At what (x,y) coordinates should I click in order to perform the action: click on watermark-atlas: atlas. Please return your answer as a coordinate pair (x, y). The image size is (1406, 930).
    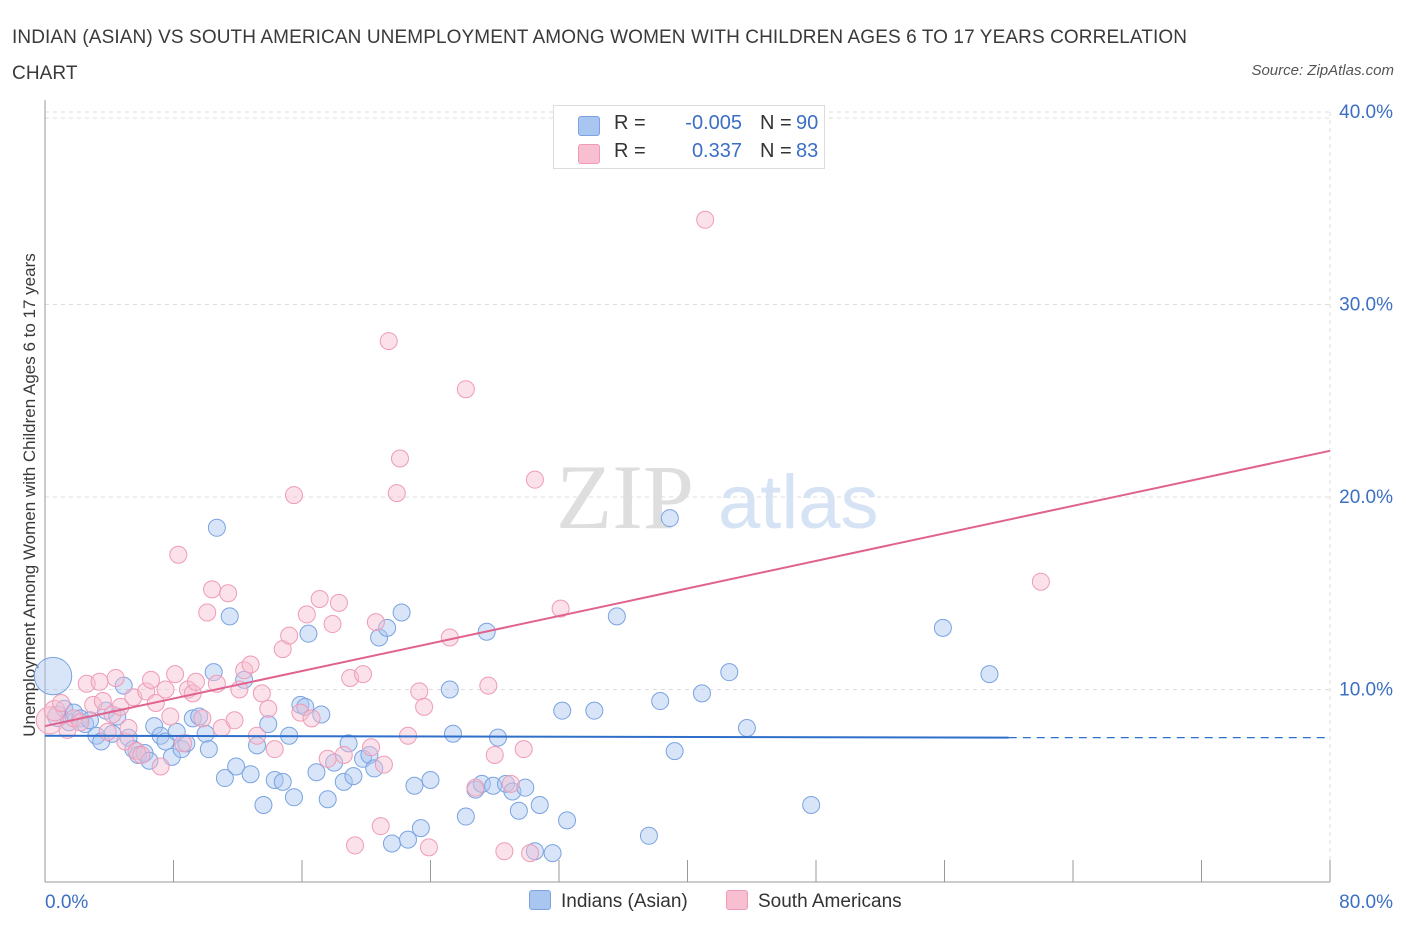
    Looking at the image, I should click on (798, 502).